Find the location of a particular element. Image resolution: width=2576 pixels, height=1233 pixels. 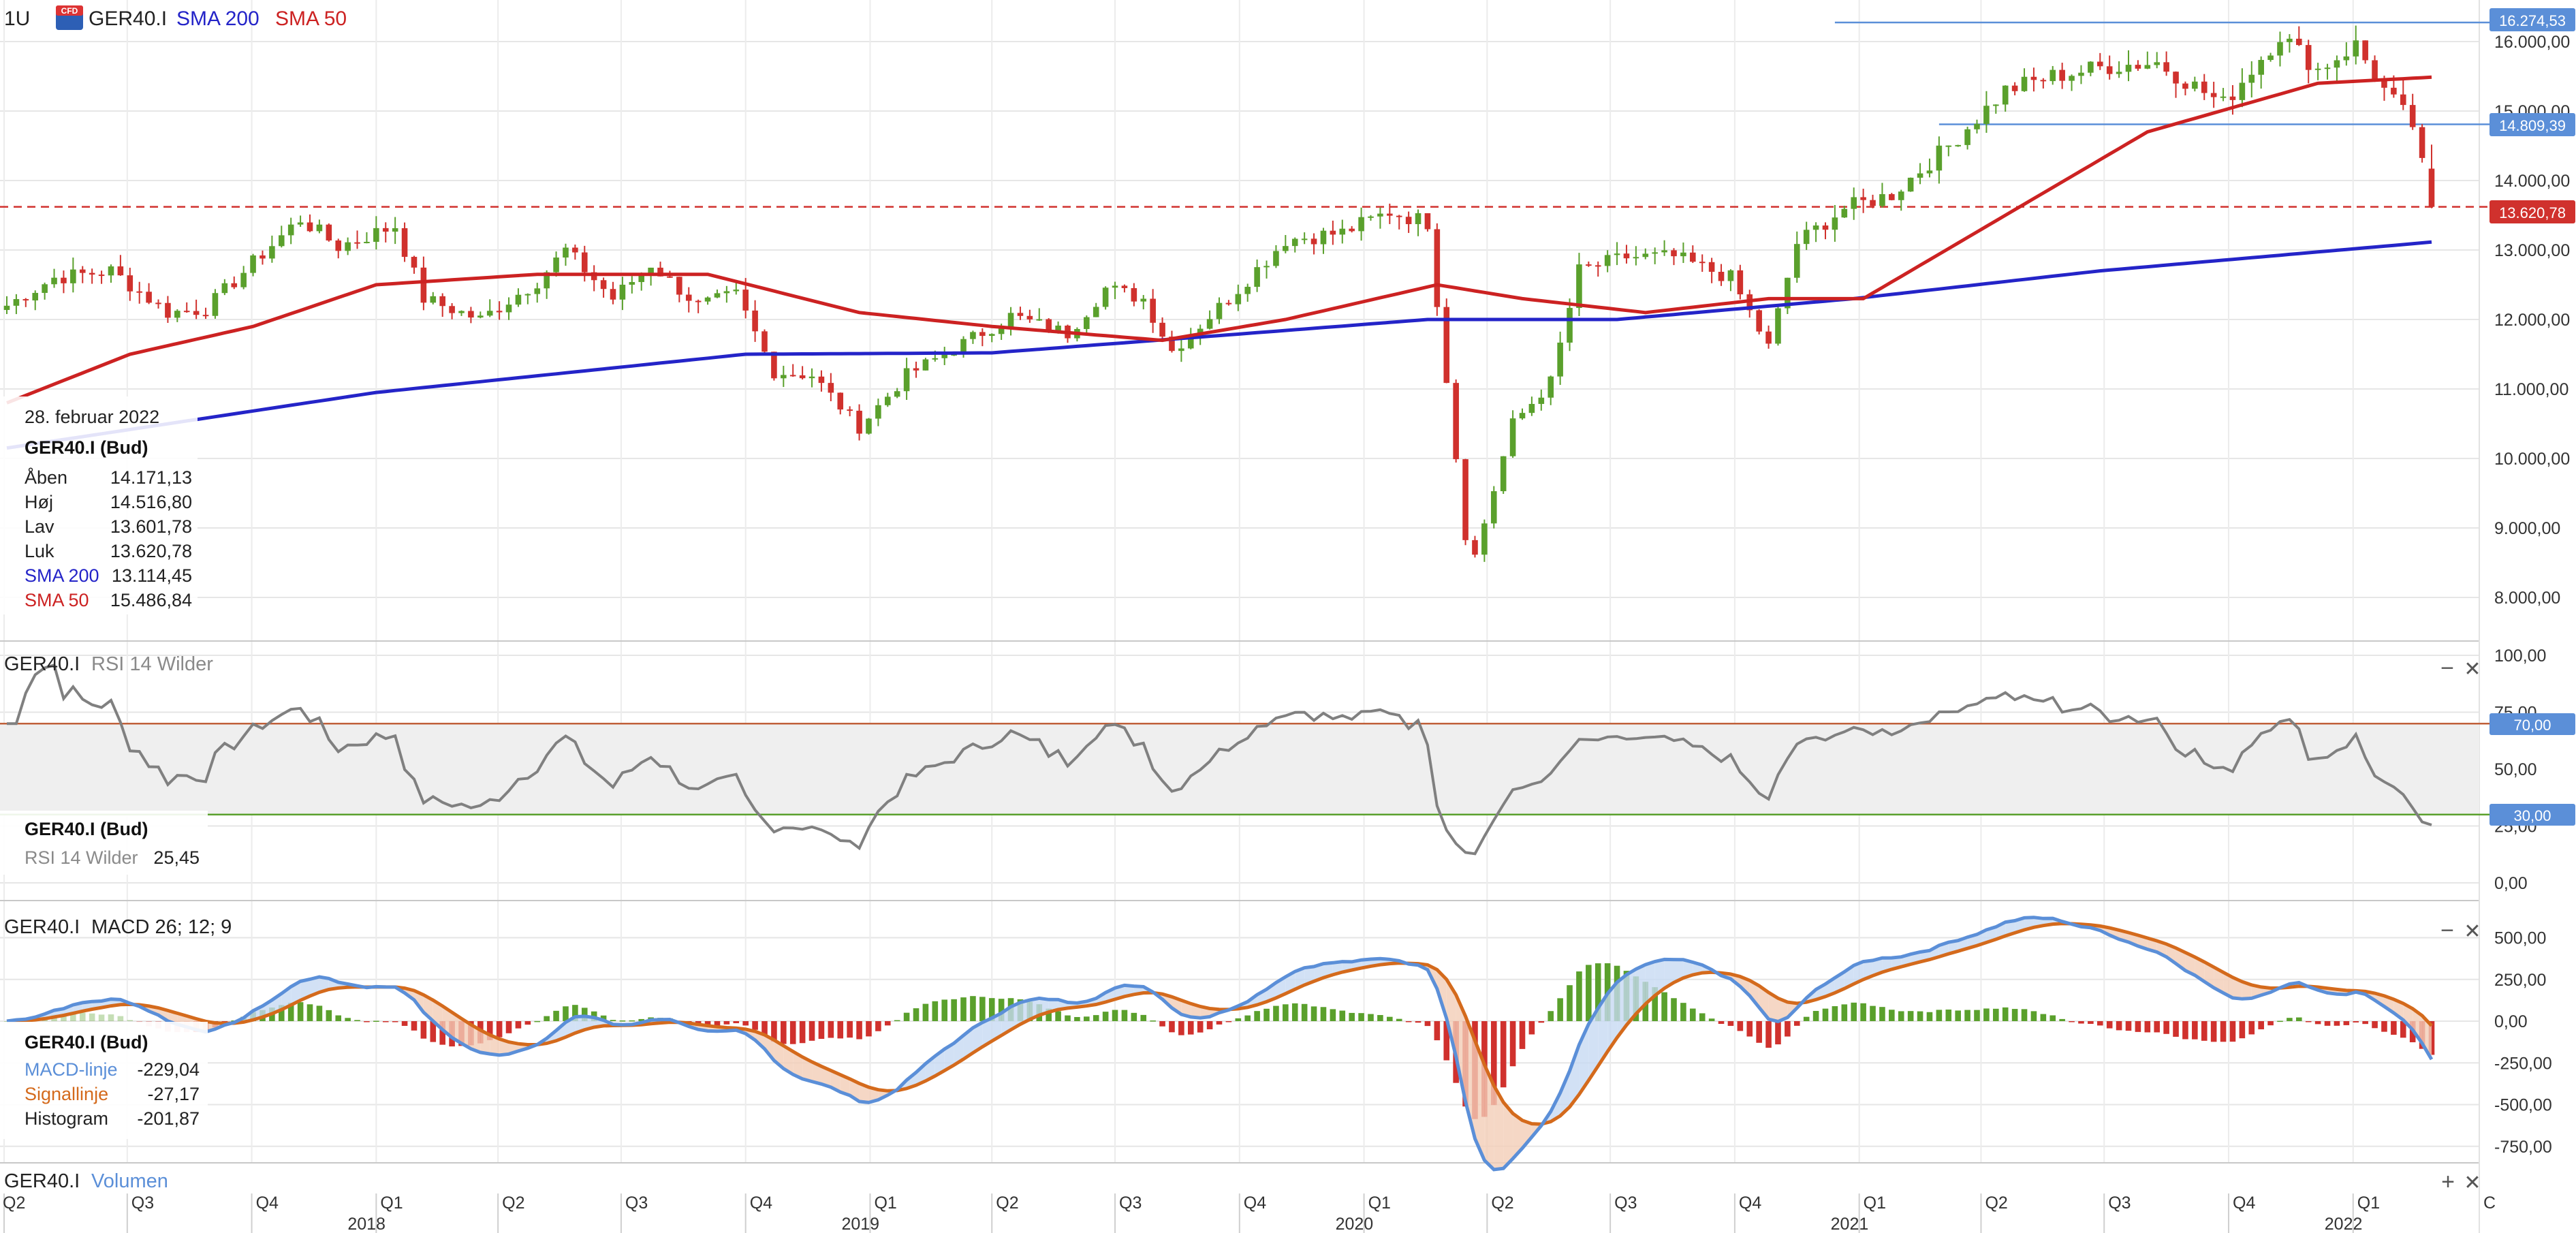

volume-close-icon: ✕ is located at coordinates (2472, 1183).